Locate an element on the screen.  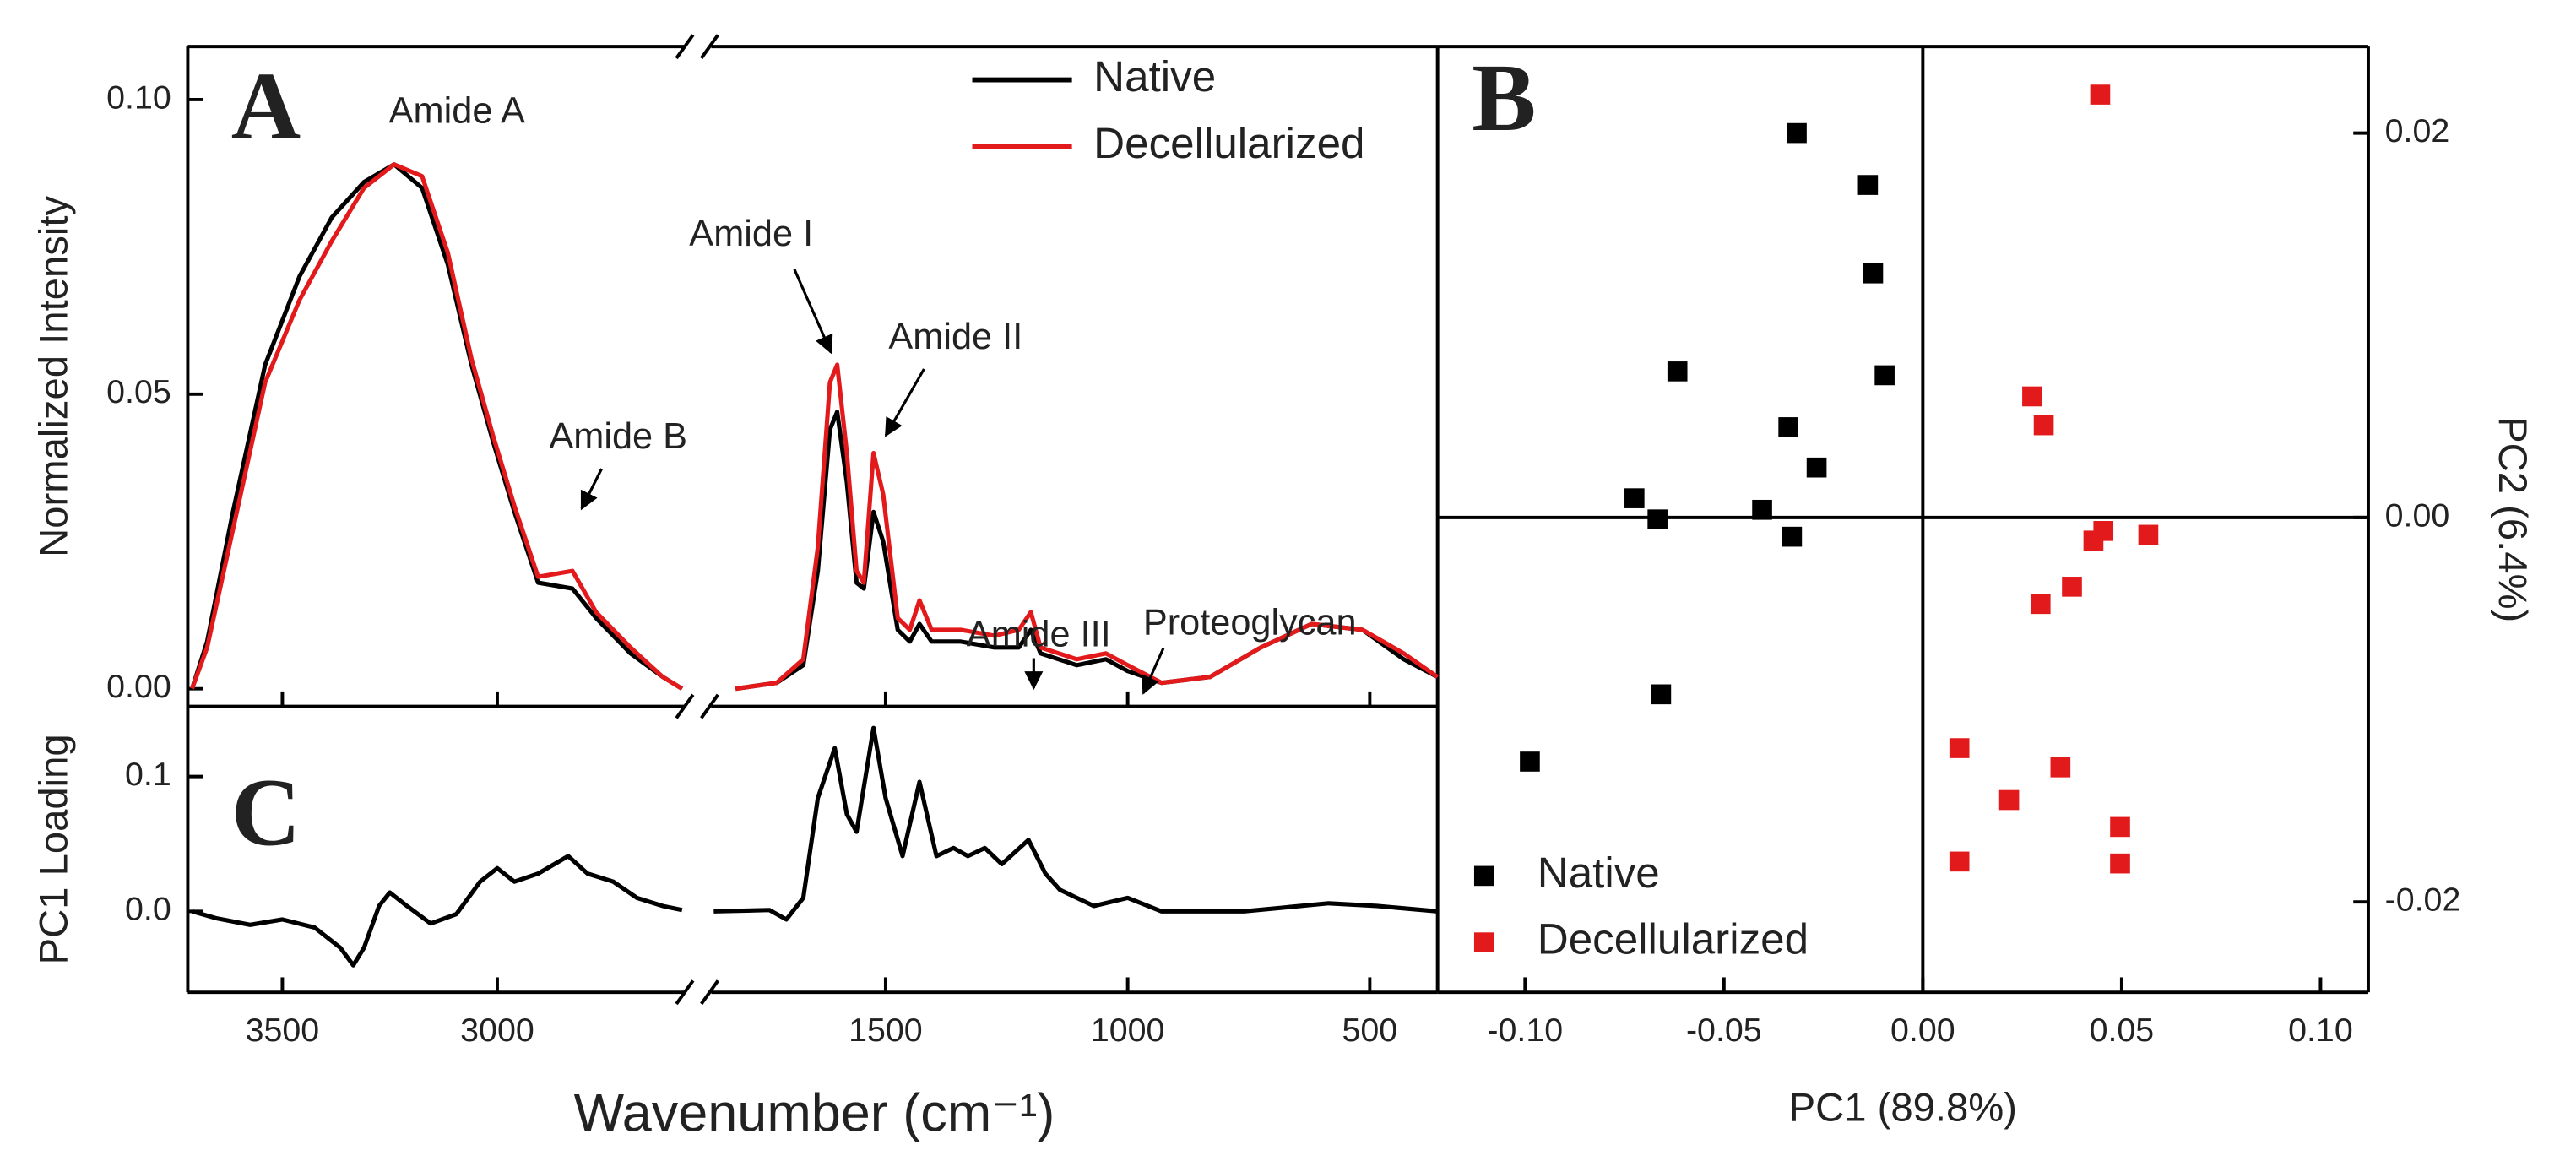
x-tick-label: 3000 is located at coordinates (497, 1030).